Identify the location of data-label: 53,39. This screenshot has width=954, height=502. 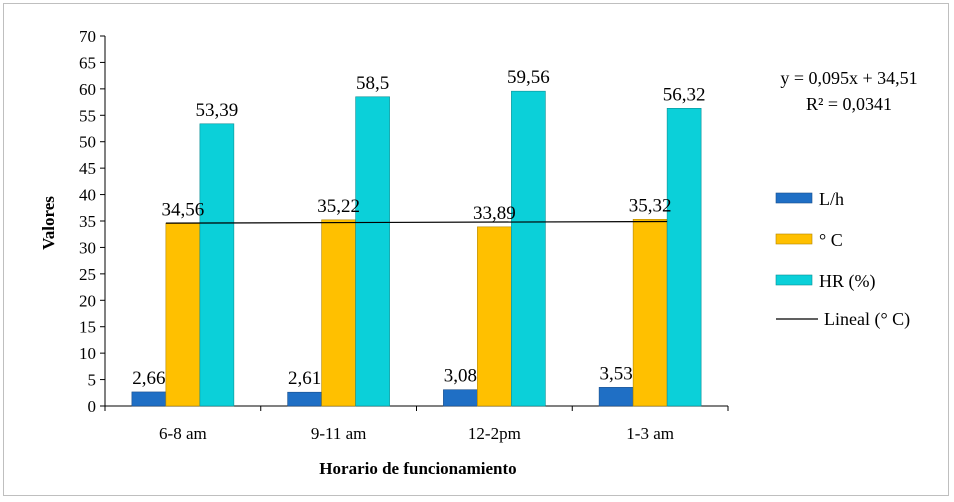
(217, 110).